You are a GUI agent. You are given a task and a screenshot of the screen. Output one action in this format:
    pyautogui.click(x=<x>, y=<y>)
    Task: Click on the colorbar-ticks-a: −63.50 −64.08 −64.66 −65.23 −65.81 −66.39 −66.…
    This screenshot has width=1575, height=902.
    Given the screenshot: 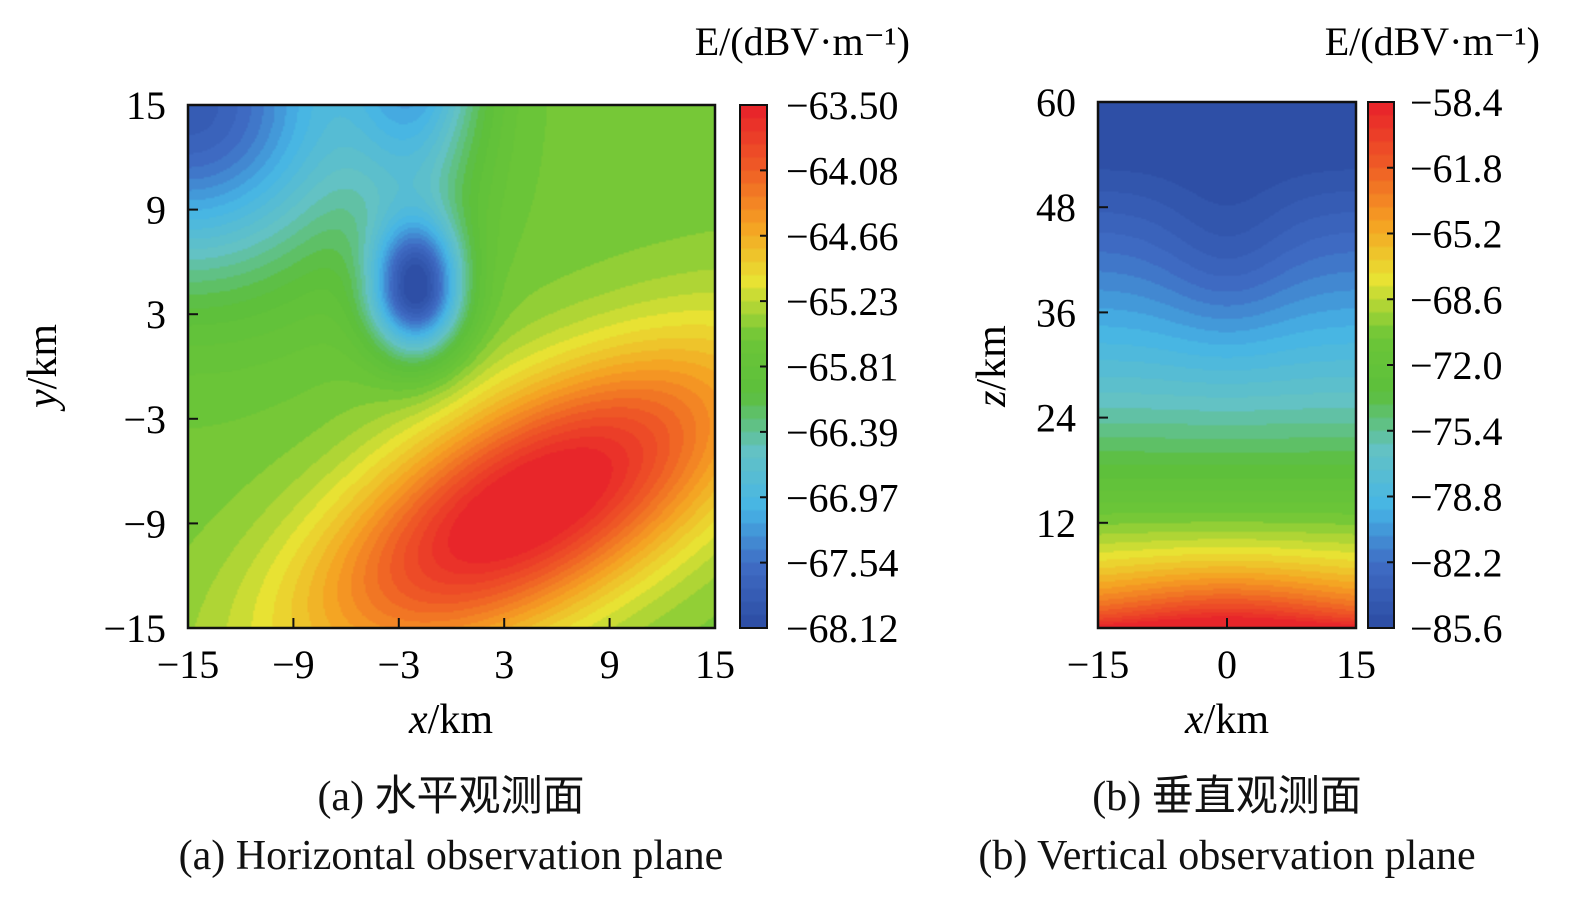 What is the action you would take?
    pyautogui.click(x=829, y=367)
    